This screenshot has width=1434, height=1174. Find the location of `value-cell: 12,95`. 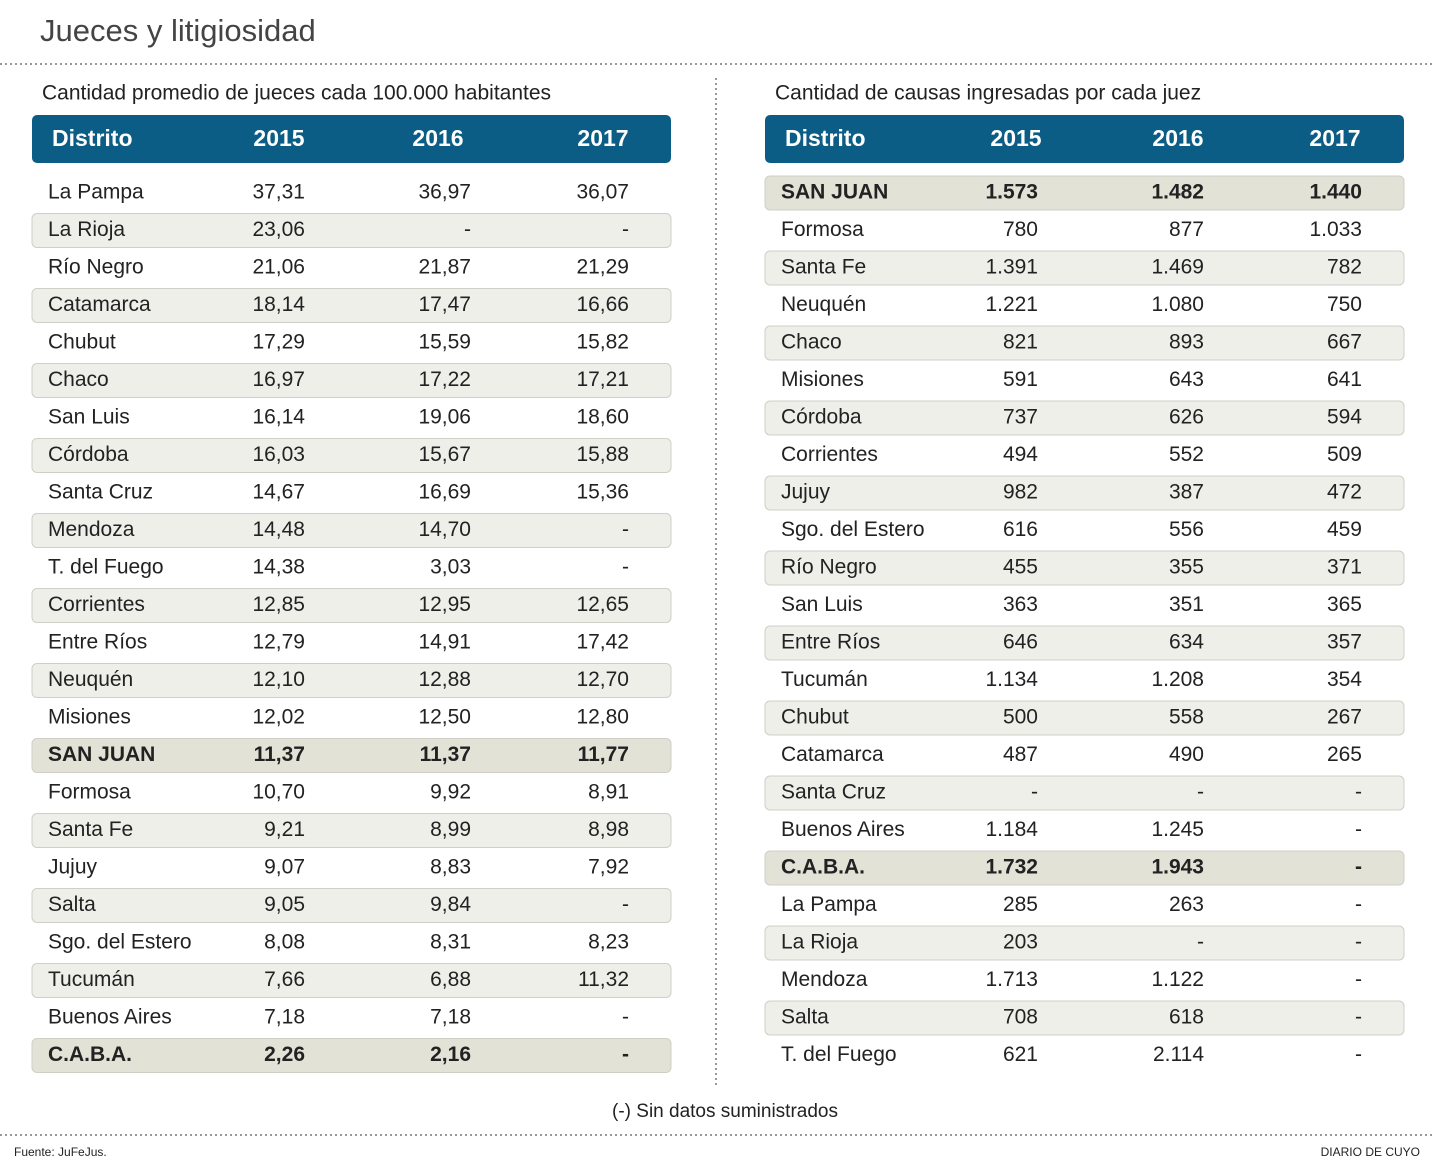

value-cell: 12,95 is located at coordinates (444, 604).